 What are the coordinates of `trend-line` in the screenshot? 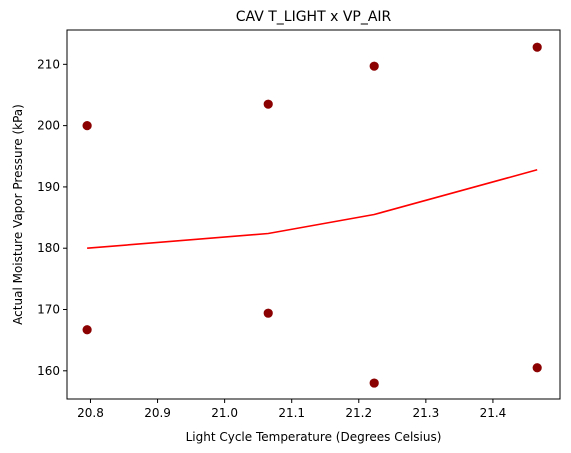 It's located at (312, 209).